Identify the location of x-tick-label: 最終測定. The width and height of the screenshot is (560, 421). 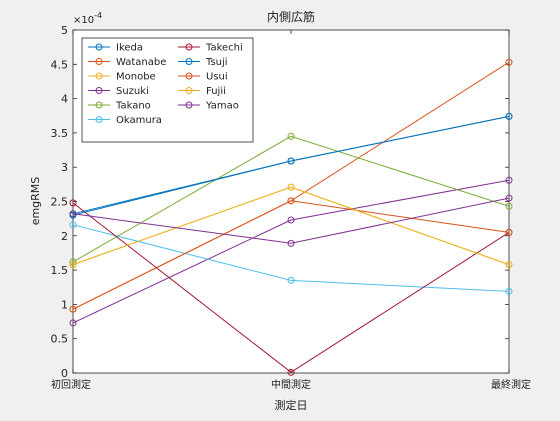
(511, 384).